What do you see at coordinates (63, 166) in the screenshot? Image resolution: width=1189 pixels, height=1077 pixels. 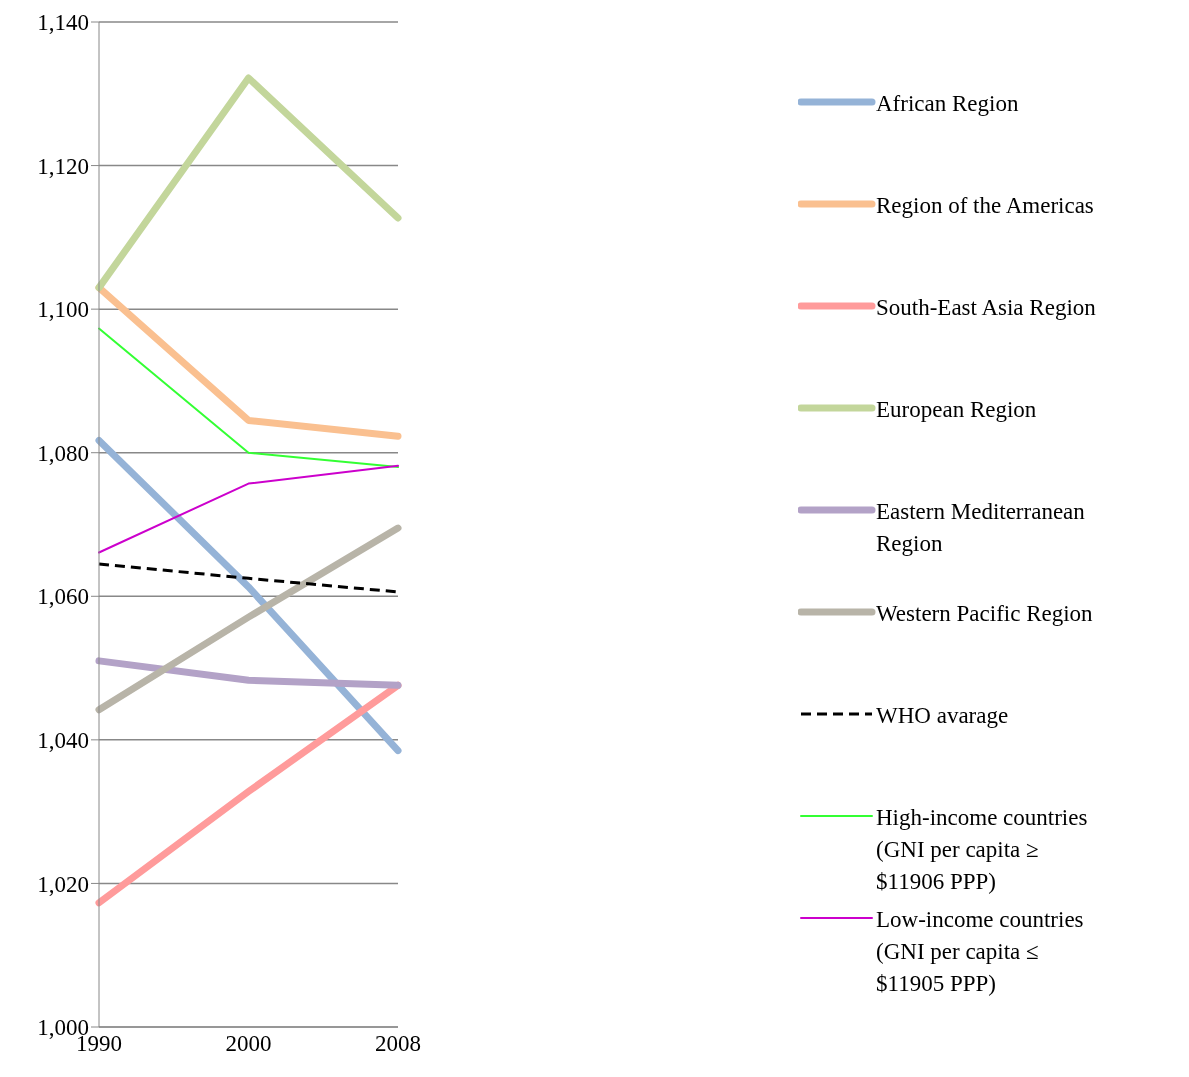 I see `y-tick-label: 1,120` at bounding box center [63, 166].